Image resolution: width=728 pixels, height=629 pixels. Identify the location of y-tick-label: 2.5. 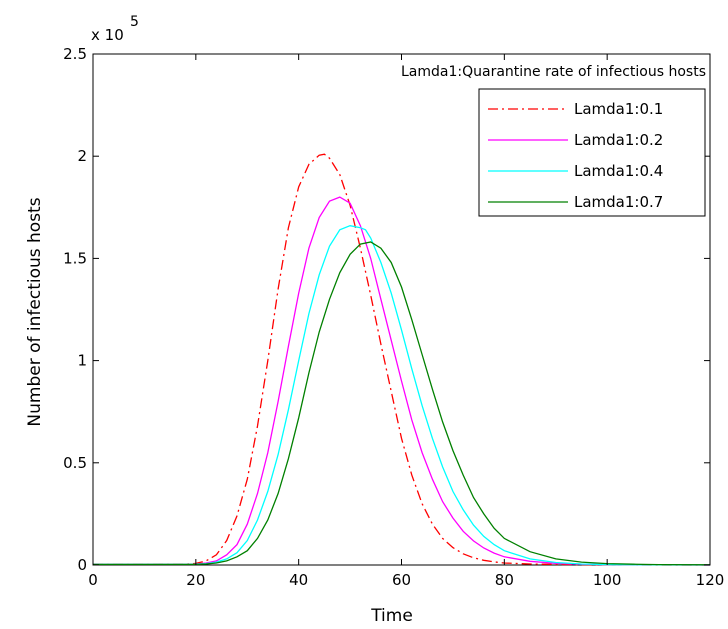
(75, 54).